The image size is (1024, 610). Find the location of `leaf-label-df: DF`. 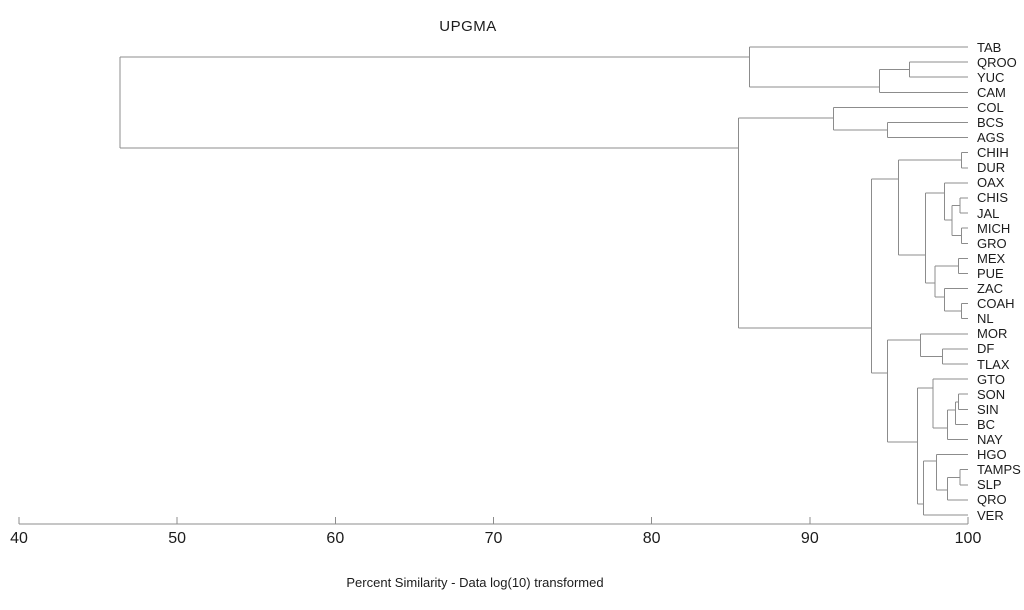

leaf-label-df: DF is located at coordinates (986, 349).